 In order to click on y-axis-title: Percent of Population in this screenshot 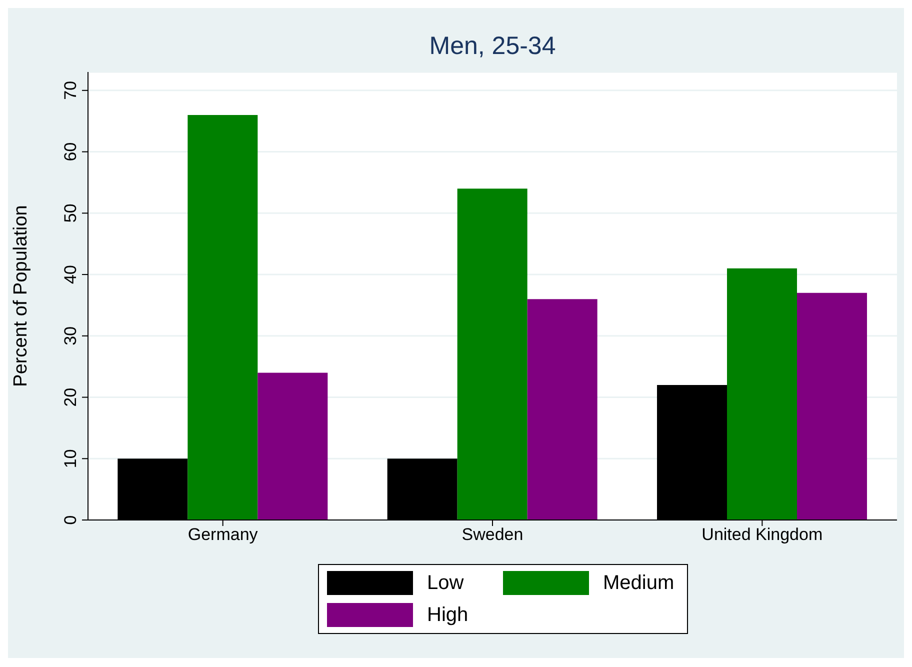, I will do `click(21, 296)`.